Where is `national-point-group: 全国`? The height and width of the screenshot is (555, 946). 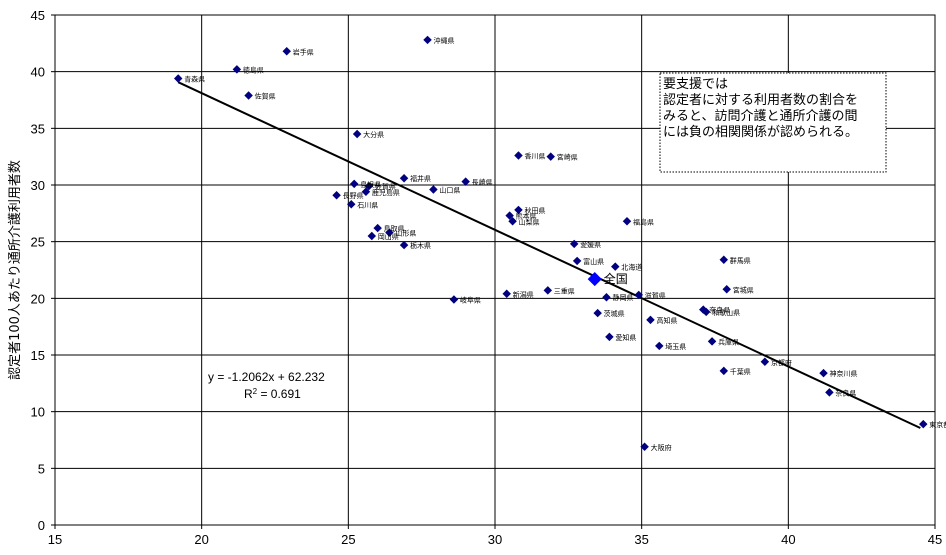 national-point-group: 全国 is located at coordinates (607, 279).